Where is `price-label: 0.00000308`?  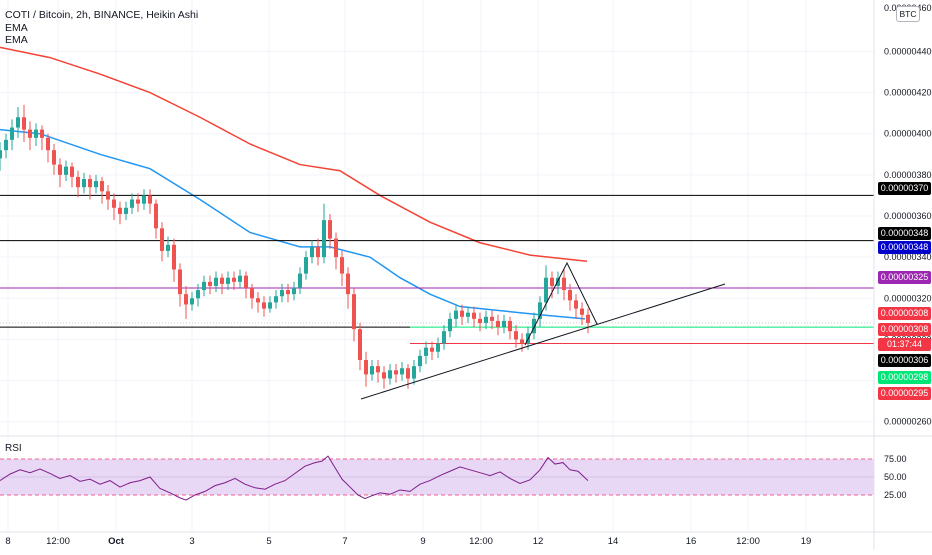
price-label: 0.00000308 is located at coordinates (904, 313).